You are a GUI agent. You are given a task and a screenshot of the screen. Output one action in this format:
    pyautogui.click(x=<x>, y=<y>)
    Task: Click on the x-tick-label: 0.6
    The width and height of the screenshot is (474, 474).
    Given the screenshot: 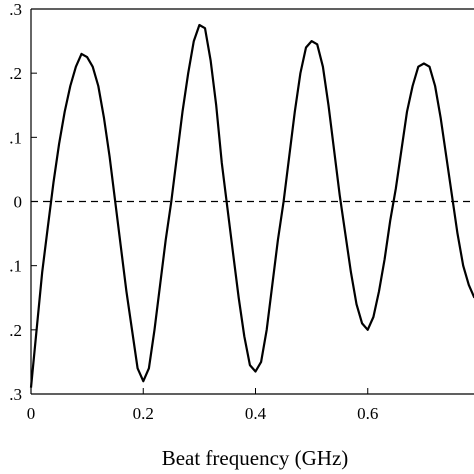 What is the action you would take?
    pyautogui.click(x=367, y=413)
    